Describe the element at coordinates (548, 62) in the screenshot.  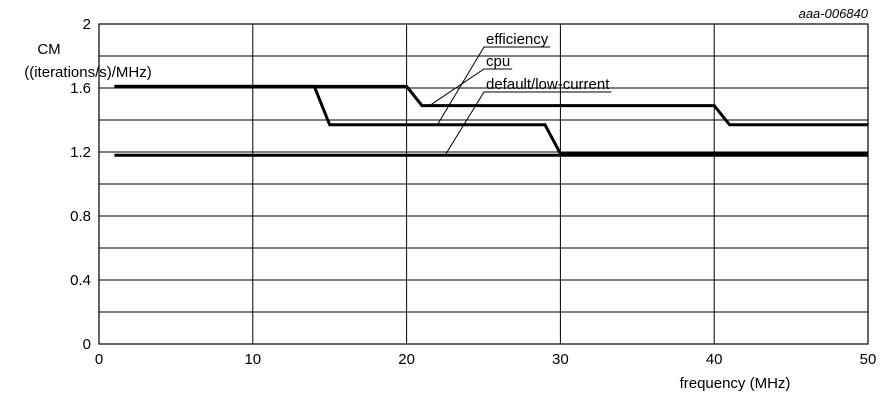
I see `series-labels: efficiency cpu default/low-current` at that location.